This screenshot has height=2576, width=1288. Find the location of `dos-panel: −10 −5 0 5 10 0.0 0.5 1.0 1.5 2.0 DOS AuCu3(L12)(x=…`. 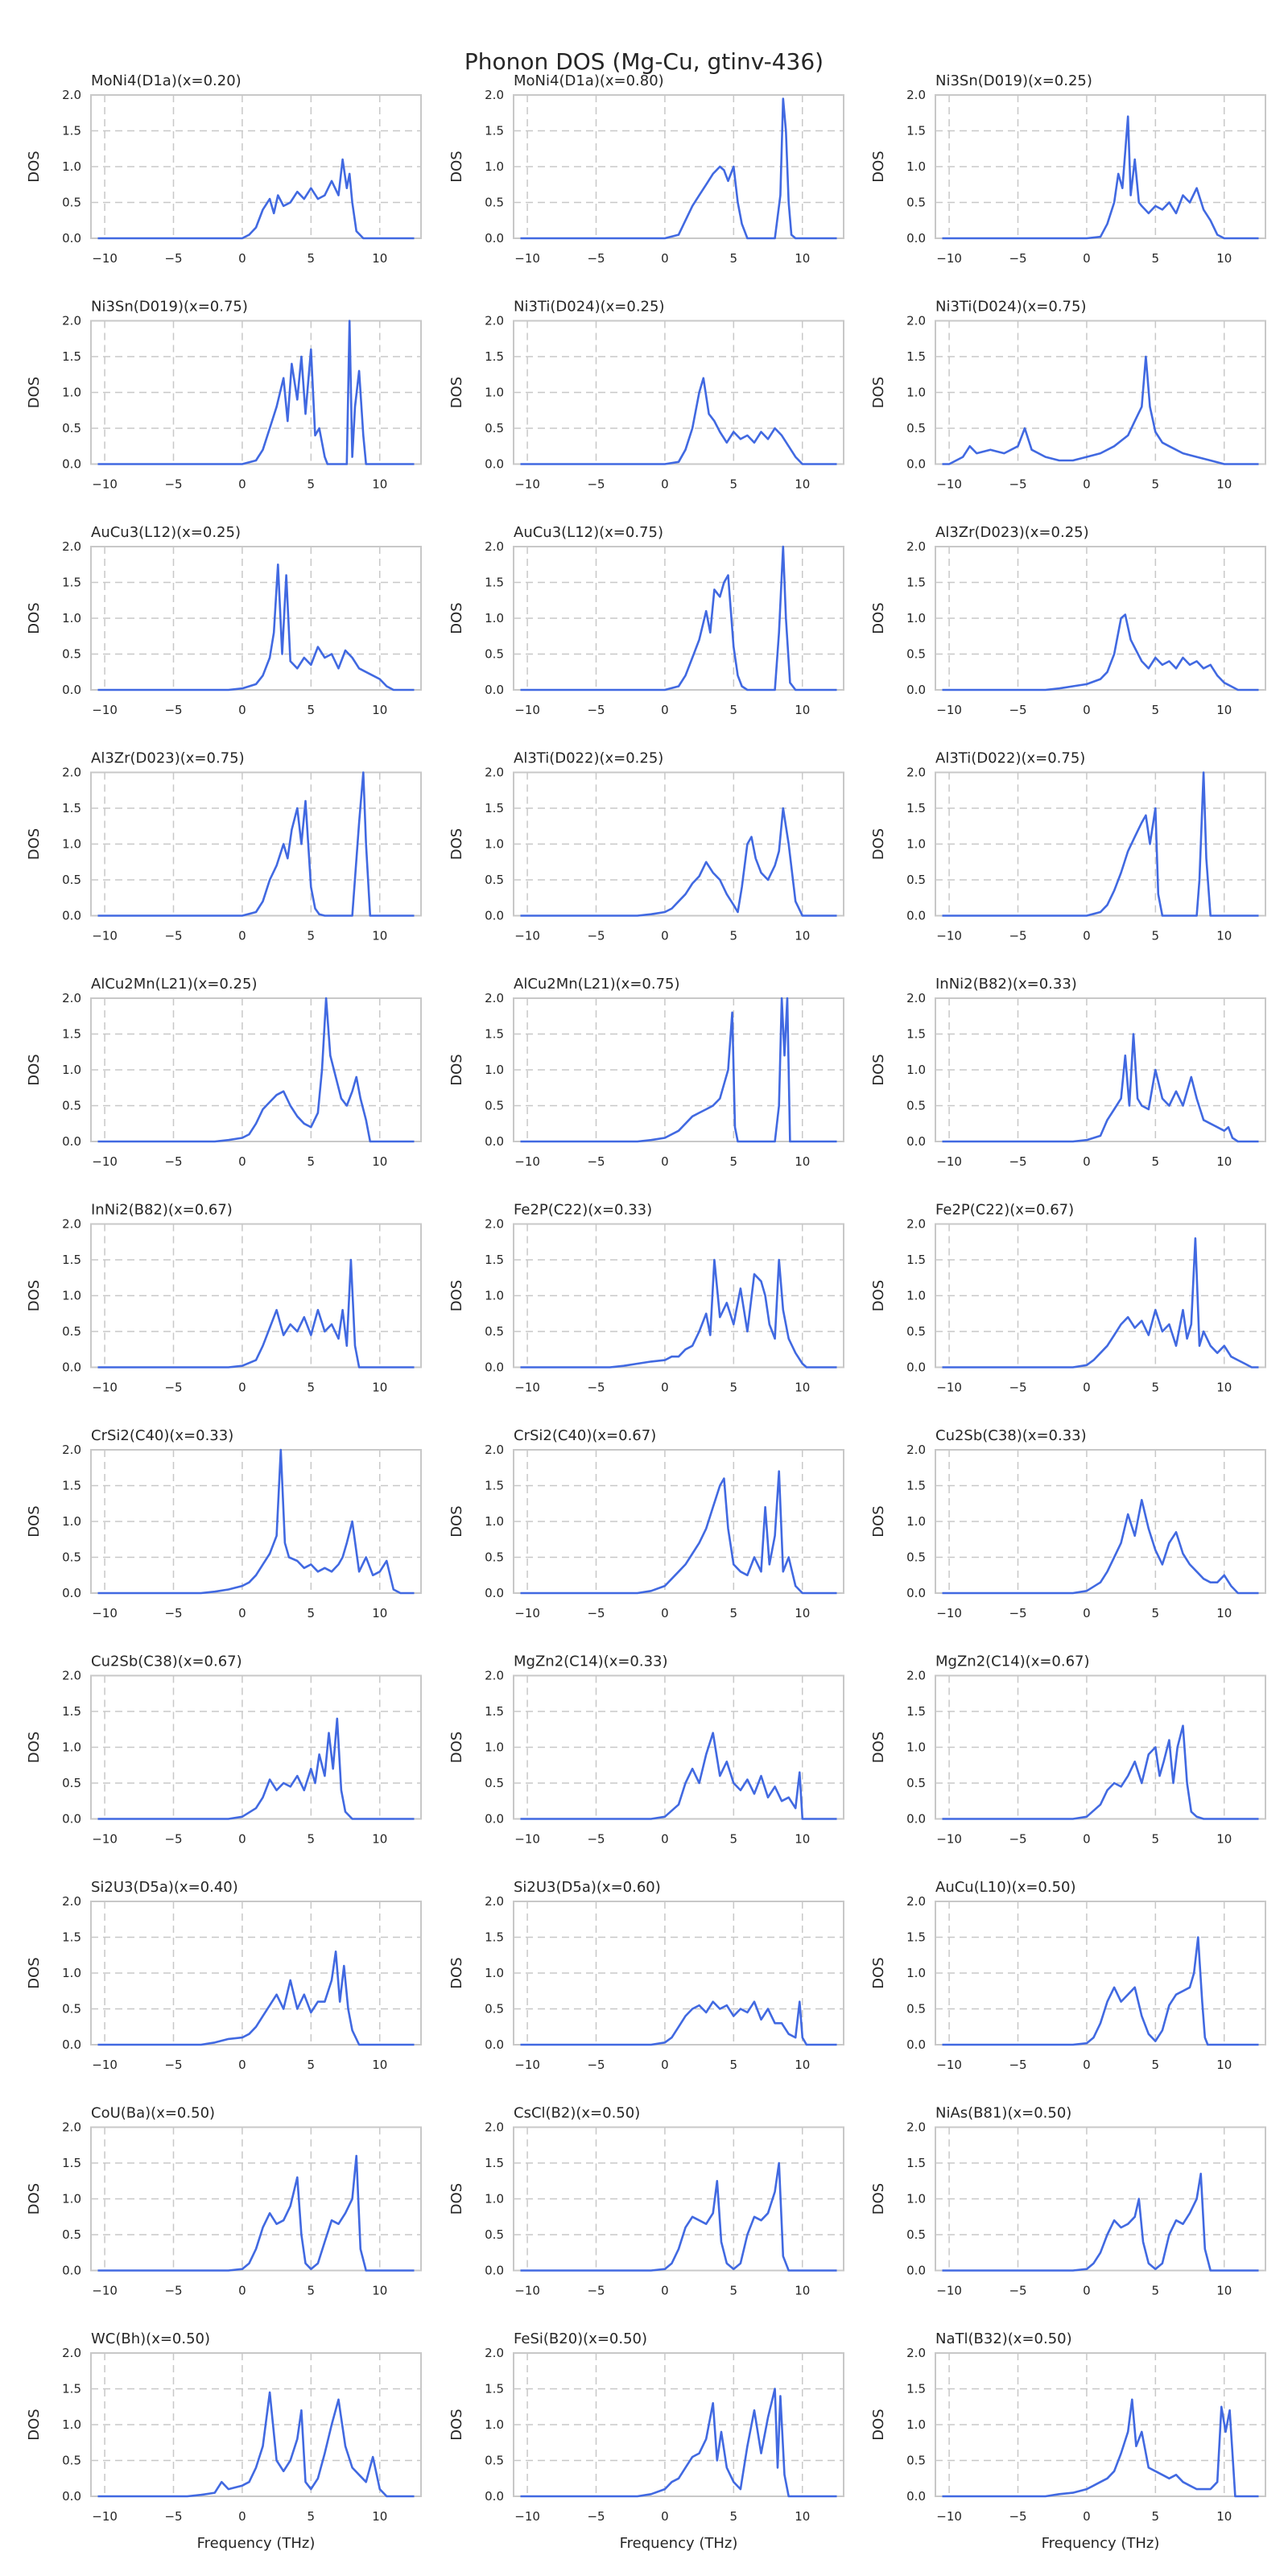

dos-panel: −10 −5 0 5 10 0.0 0.5 1.0 1.5 2.0 DOS AuCu3(L12)(x=… is located at coordinates (646, 620).